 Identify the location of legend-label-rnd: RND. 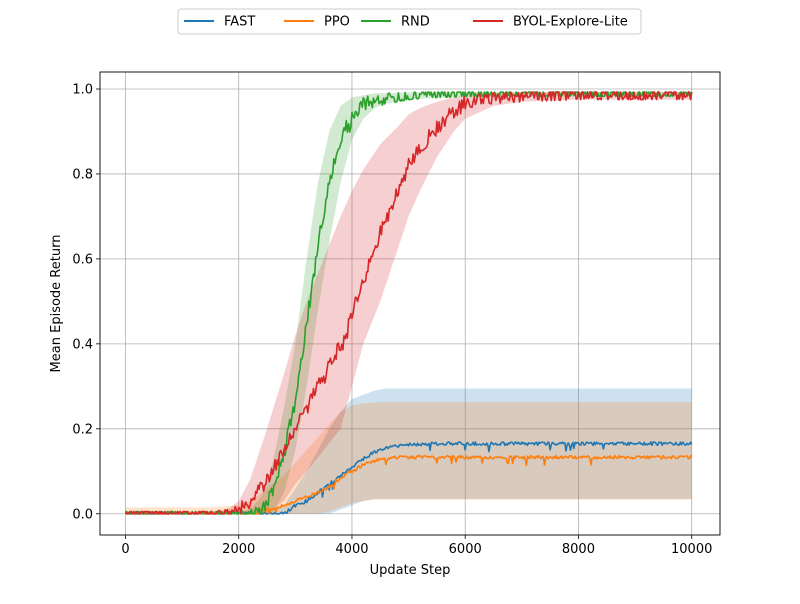
(415, 22).